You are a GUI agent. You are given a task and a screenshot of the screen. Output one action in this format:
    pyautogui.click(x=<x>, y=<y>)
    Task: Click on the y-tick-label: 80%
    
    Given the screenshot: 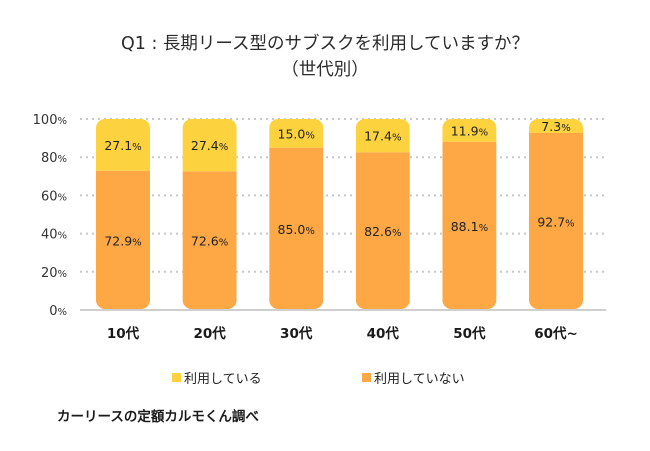 What is the action you would take?
    pyautogui.click(x=54, y=158)
    